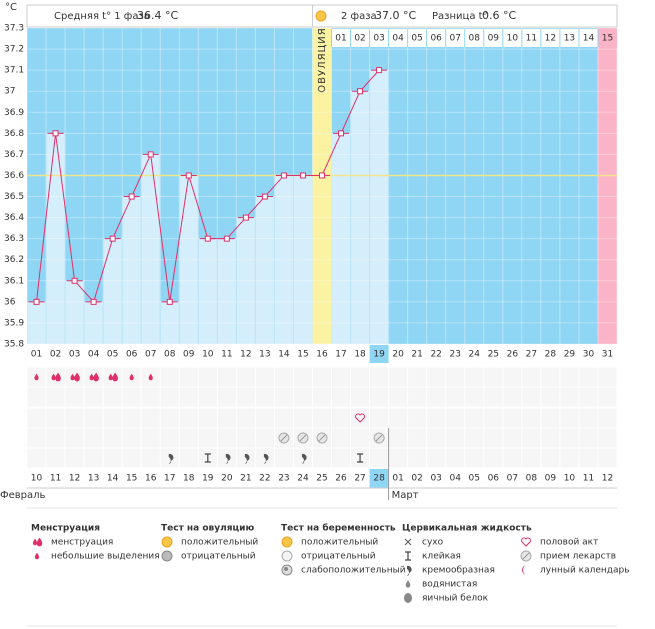 The height and width of the screenshot is (629, 655). What do you see at coordinates (245, 479) in the screenshot?
I see `date-label: 21` at bounding box center [245, 479].